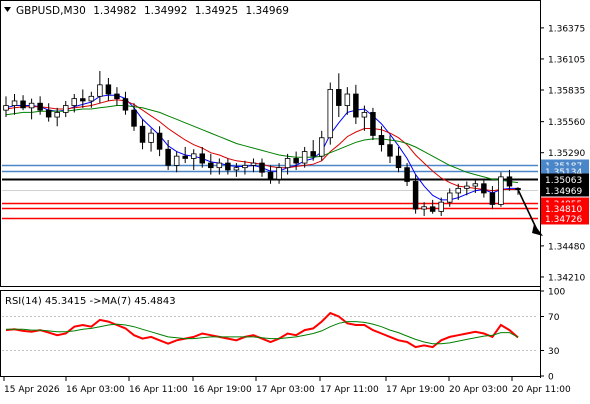 The height and width of the screenshot is (404, 590). Describe the element at coordinates (565, 190) in the screenshot. I see `price-level-tag-1.34969` at that location.